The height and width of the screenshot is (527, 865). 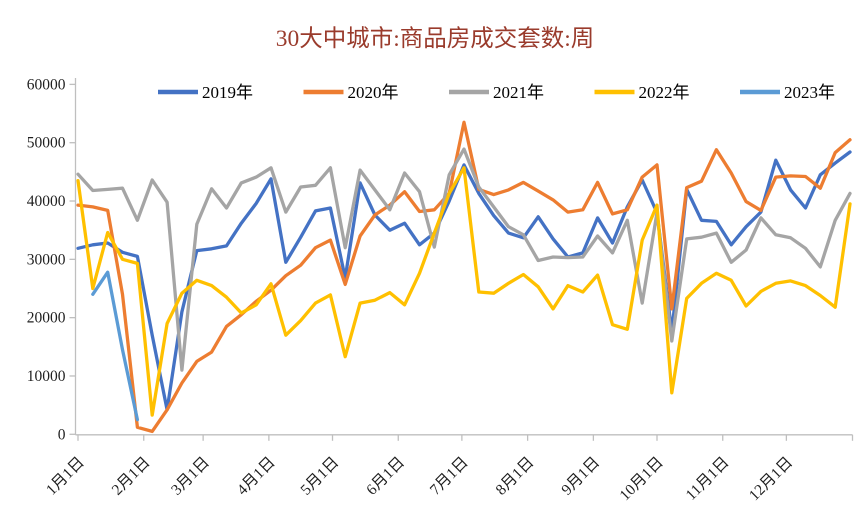 I want to click on series-line-2023, so click(x=115, y=346).